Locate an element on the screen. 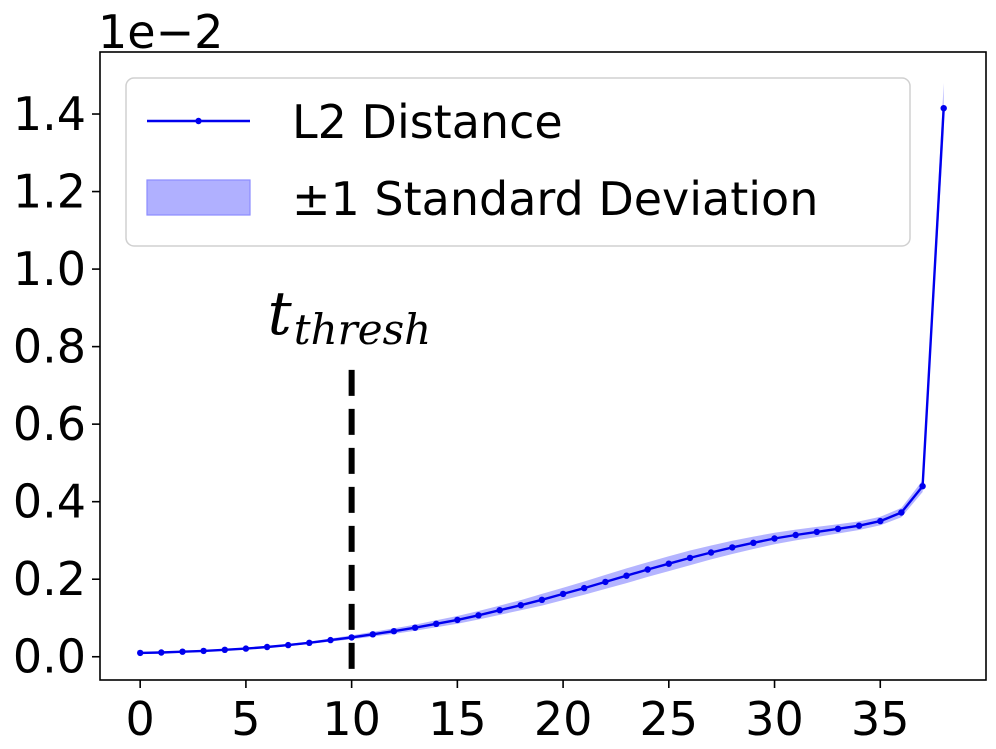 This screenshot has height=749, width=996. threshold-label: tthresh is located at coordinates (350, 316).